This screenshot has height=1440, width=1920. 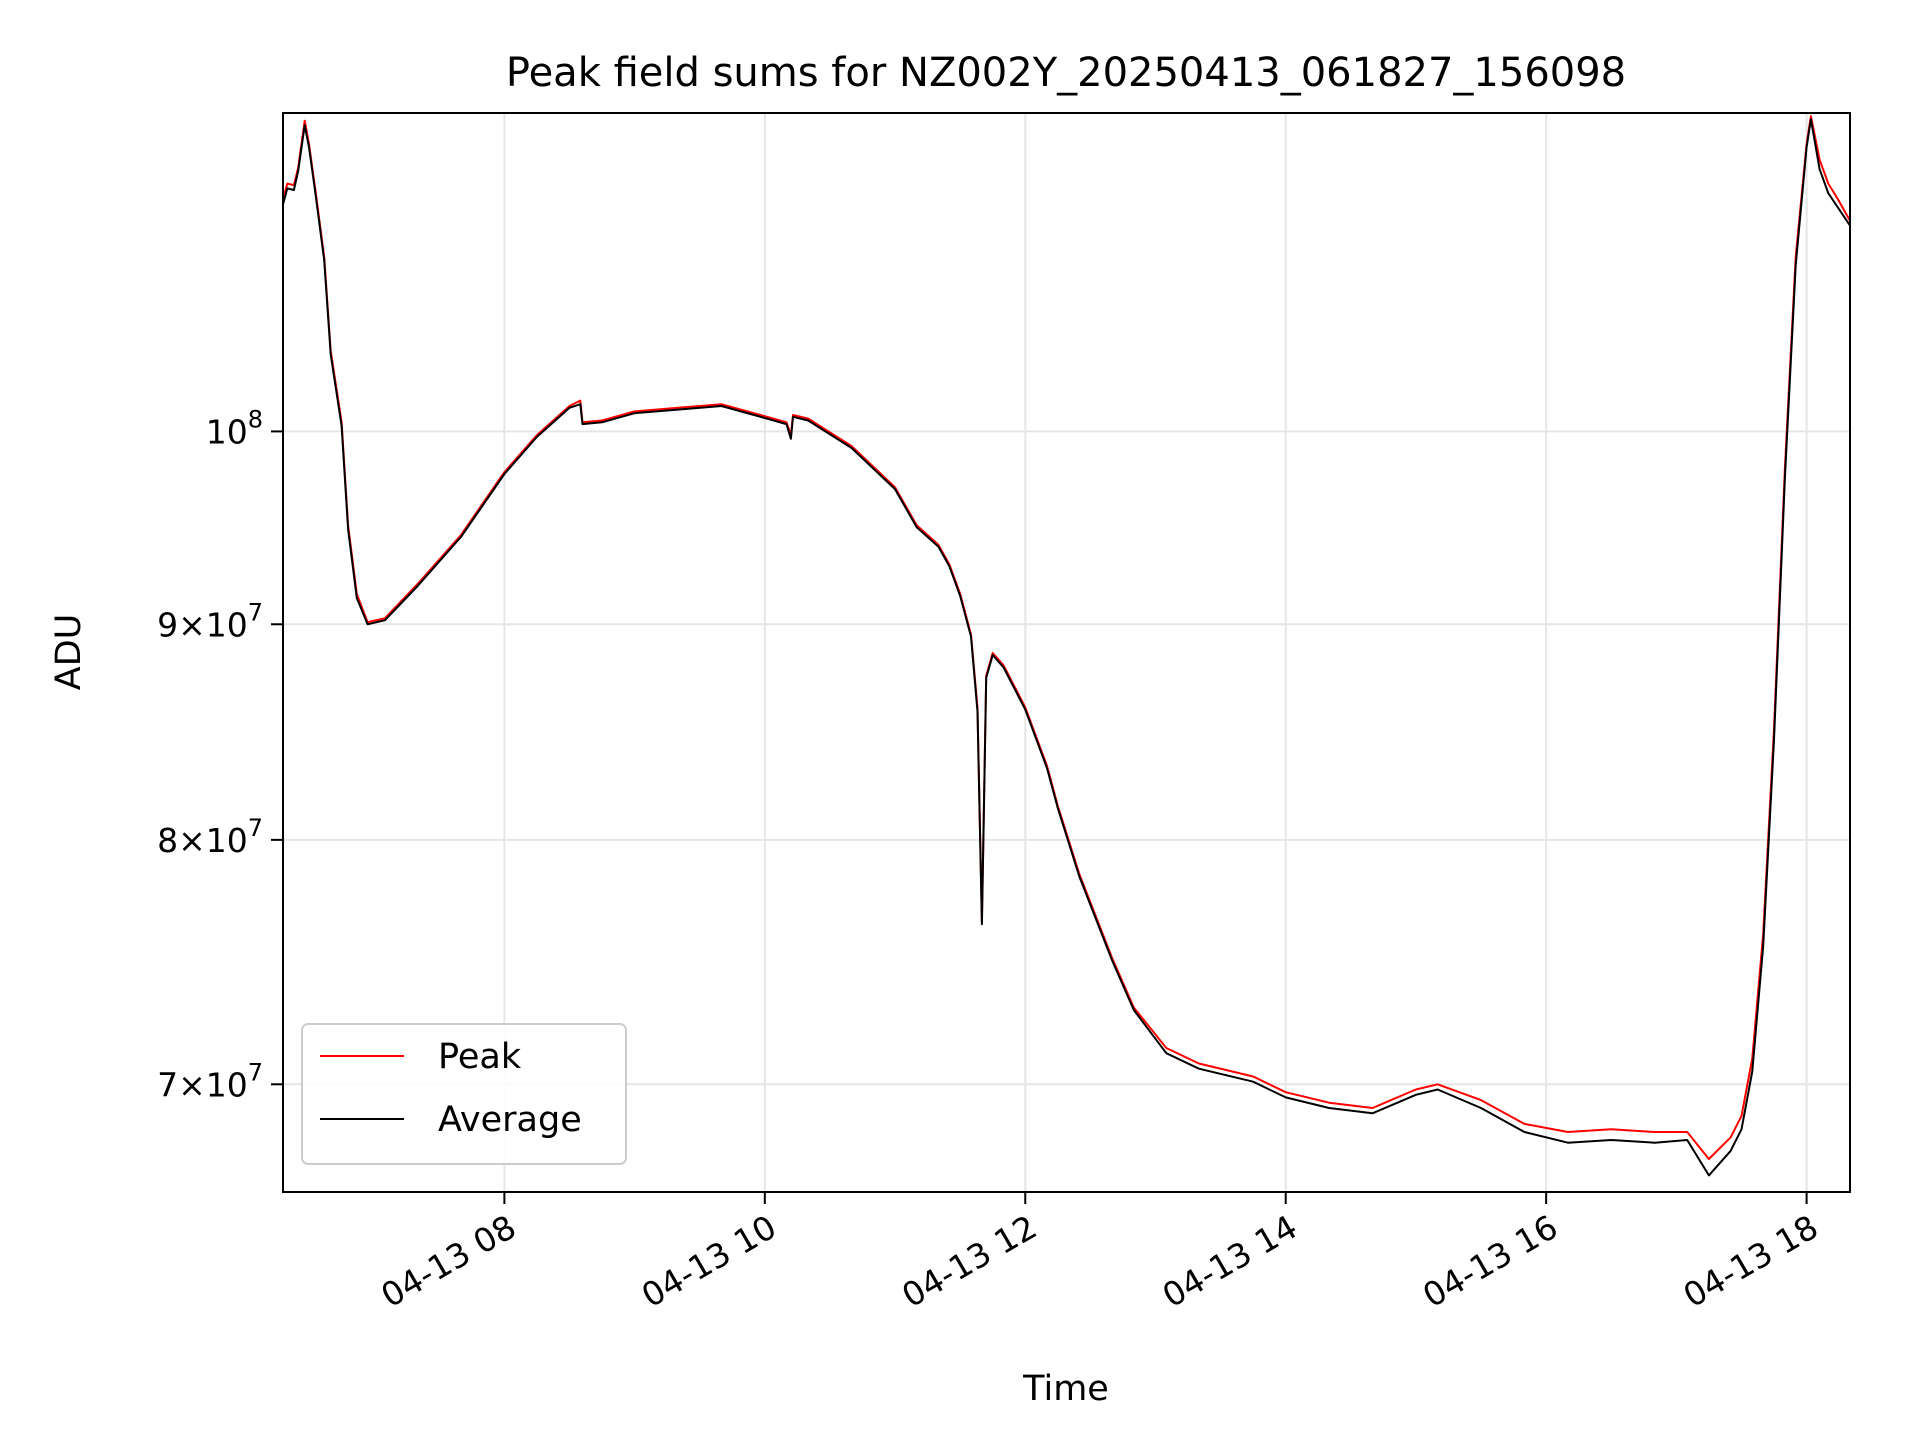 What do you see at coordinates (202, 840) in the screenshot?
I see `y-tick-mantissa: 8×10` at bounding box center [202, 840].